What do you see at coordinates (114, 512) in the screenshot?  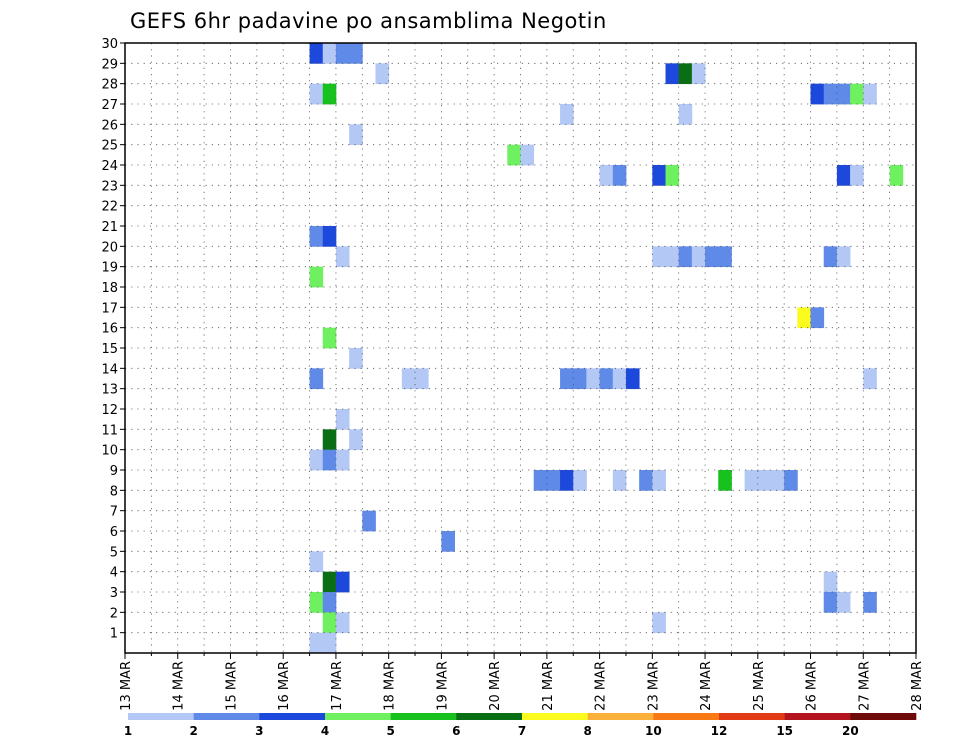 I see `y-tick-label-7: 7` at bounding box center [114, 512].